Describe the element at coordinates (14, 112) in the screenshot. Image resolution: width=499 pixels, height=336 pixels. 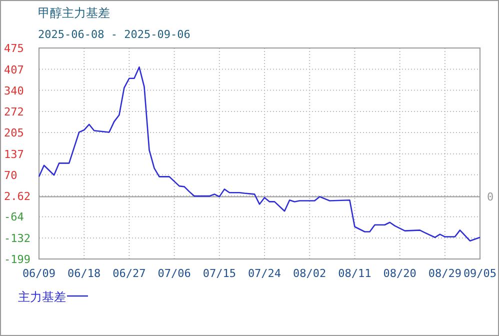
I see `y-tick-label: 272` at that location.